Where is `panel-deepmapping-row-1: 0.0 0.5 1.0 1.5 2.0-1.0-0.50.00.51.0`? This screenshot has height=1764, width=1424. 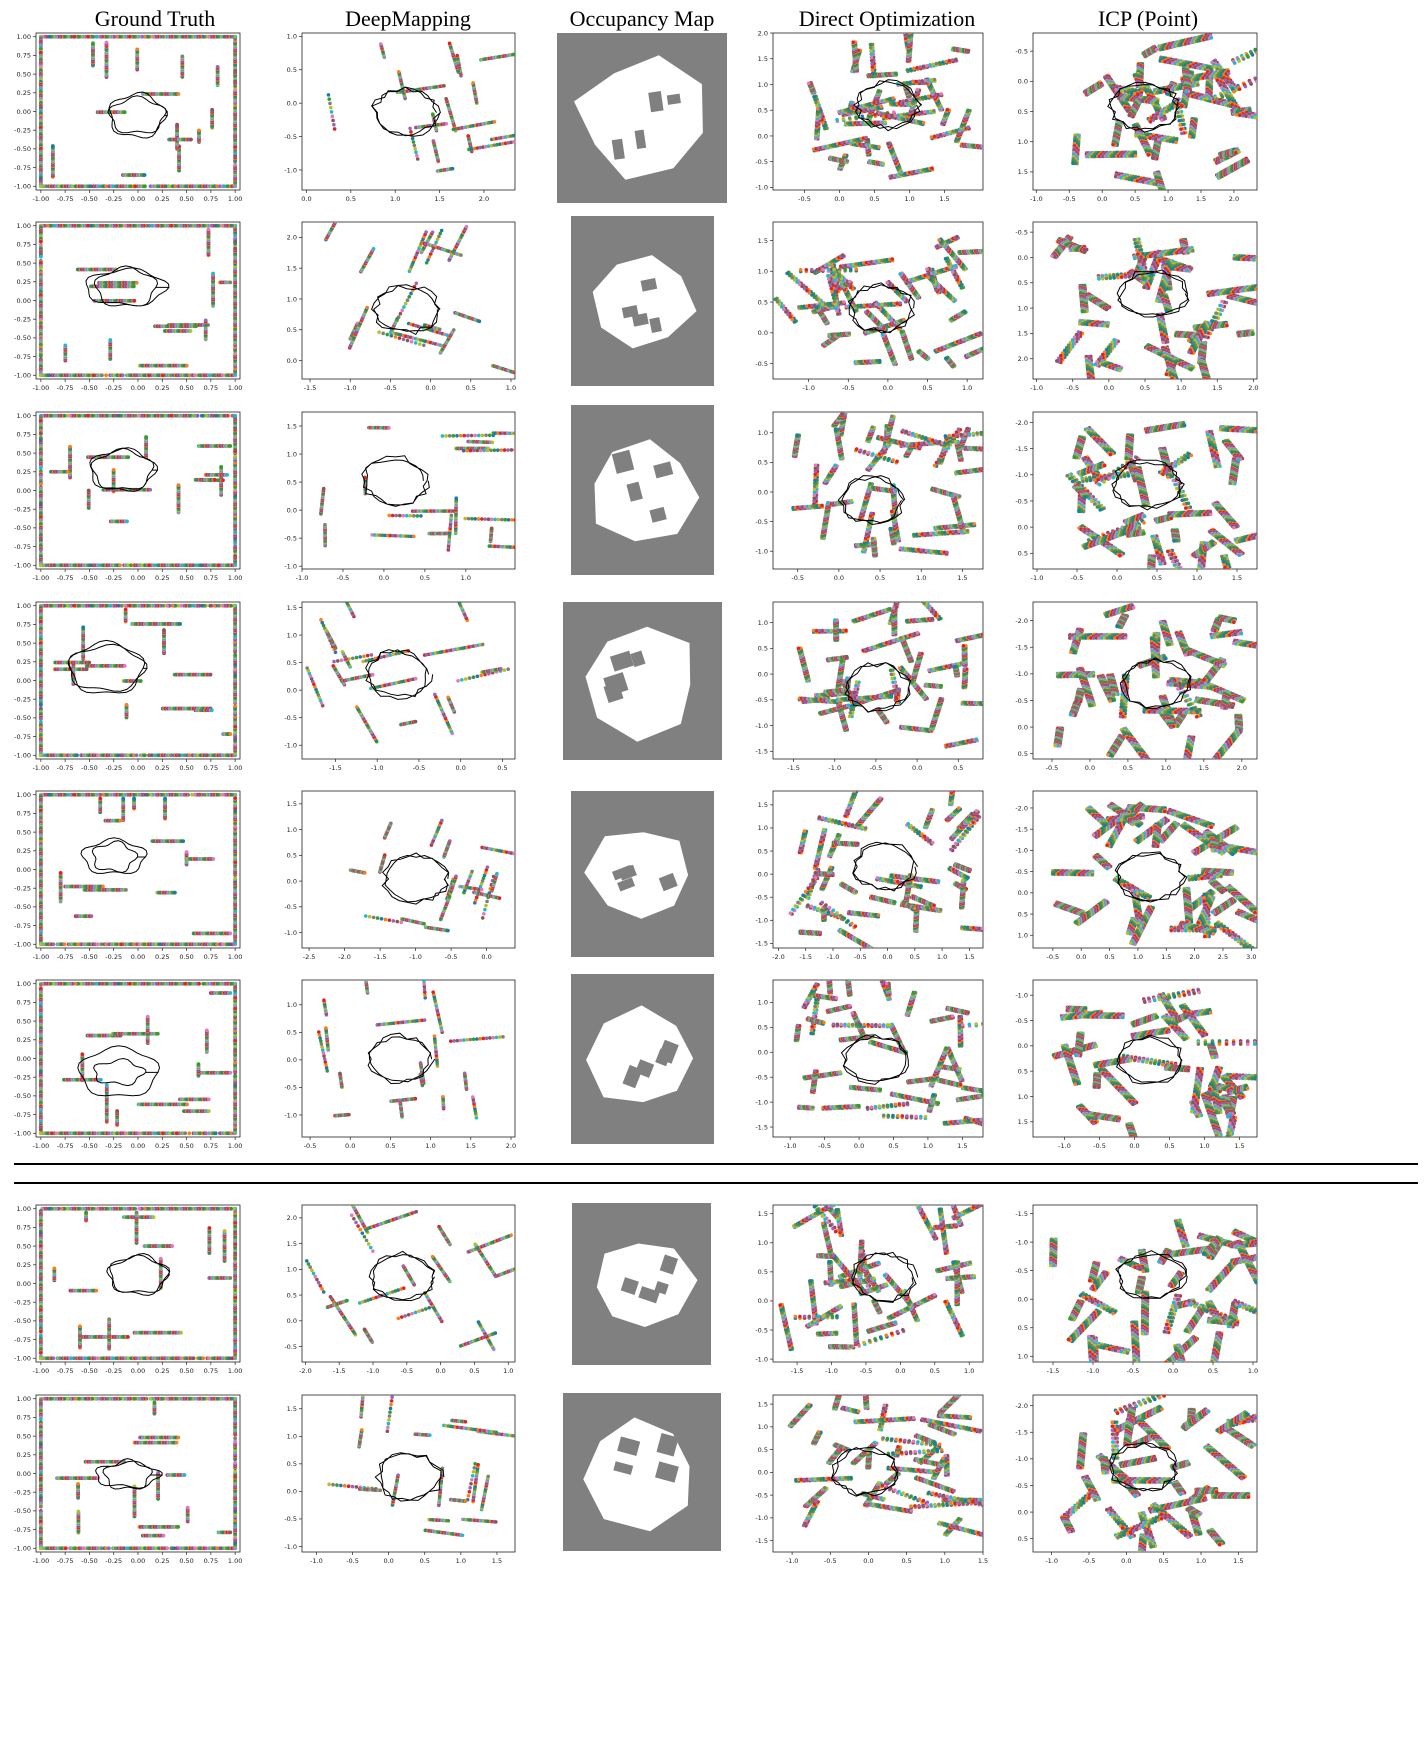 panel-deepmapping-row-1: 0.0 0.5 1.0 1.5 2.0-1.0-0.50.00.51.0 is located at coordinates (405, 117).